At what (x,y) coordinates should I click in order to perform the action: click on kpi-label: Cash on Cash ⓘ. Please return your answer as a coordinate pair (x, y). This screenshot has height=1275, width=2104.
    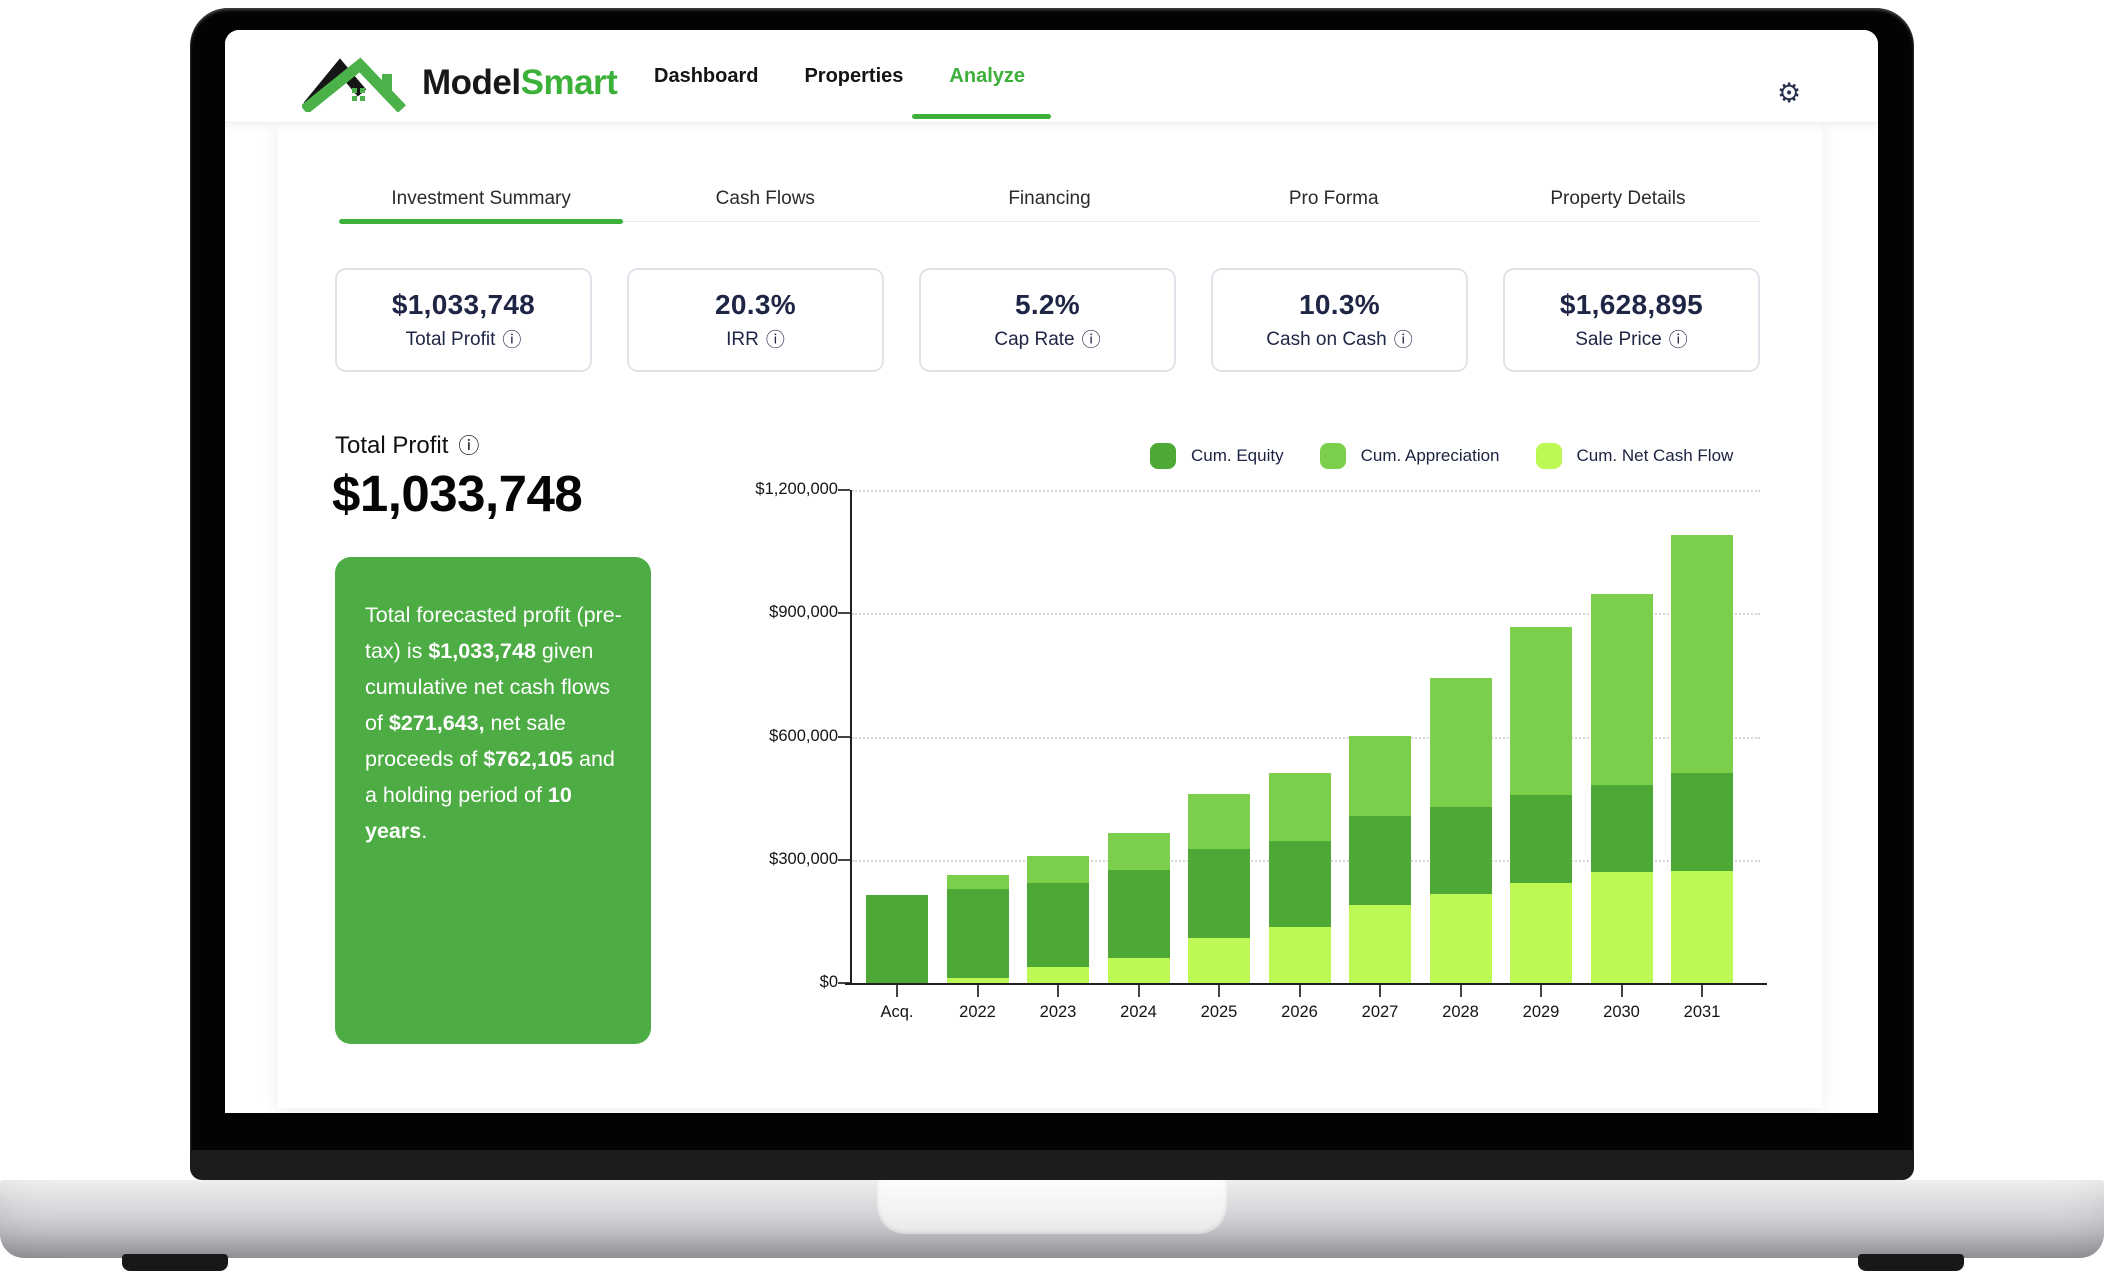
    Looking at the image, I should click on (1339, 340).